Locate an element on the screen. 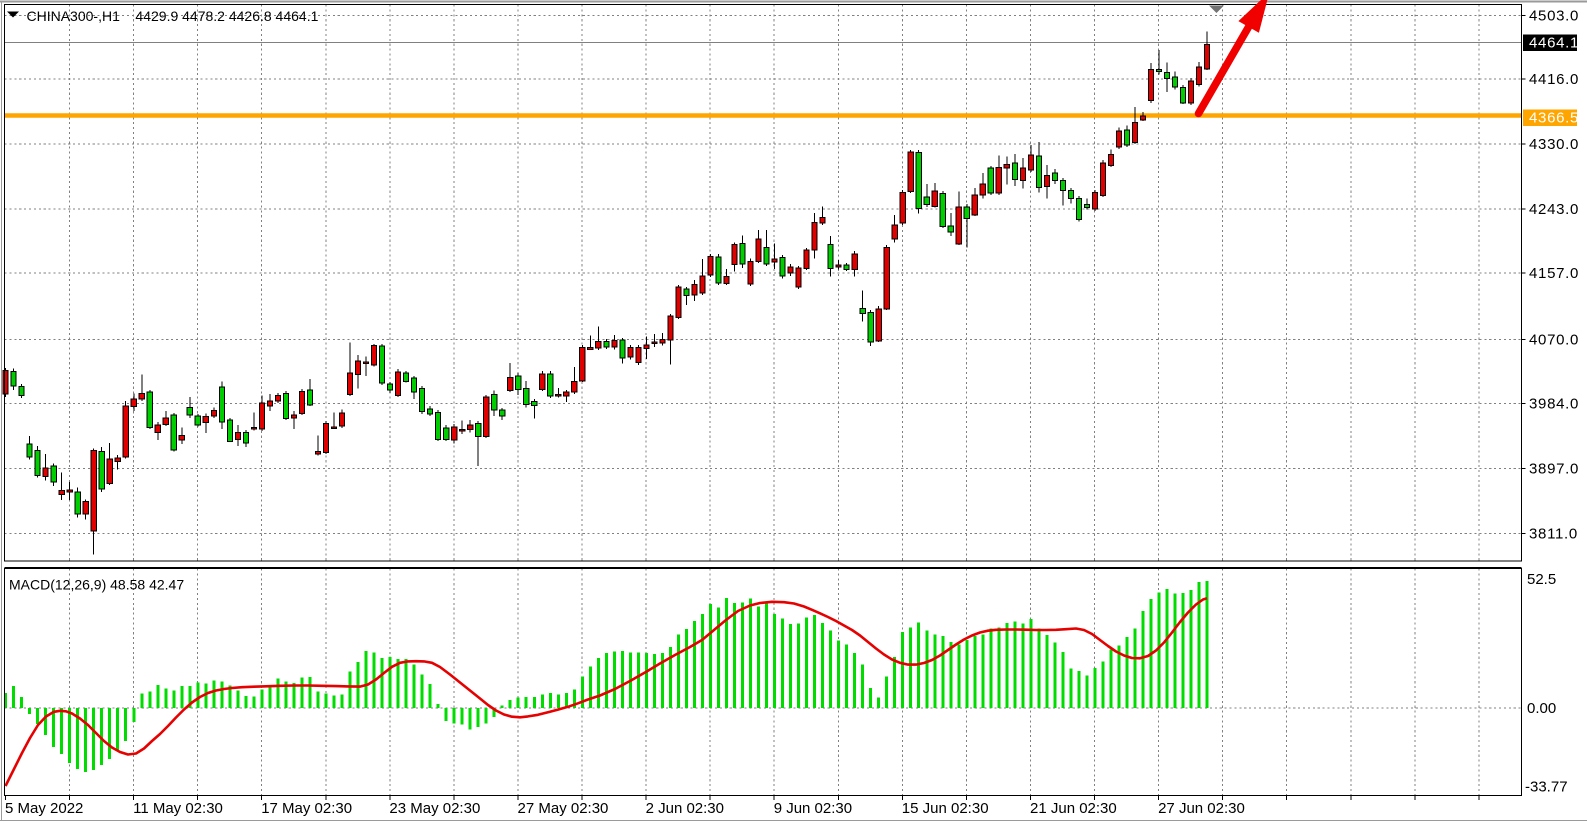 Image resolution: width=1587 pixels, height=825 pixels. svg-text: 11 May 02:30 is located at coordinates (178, 808).